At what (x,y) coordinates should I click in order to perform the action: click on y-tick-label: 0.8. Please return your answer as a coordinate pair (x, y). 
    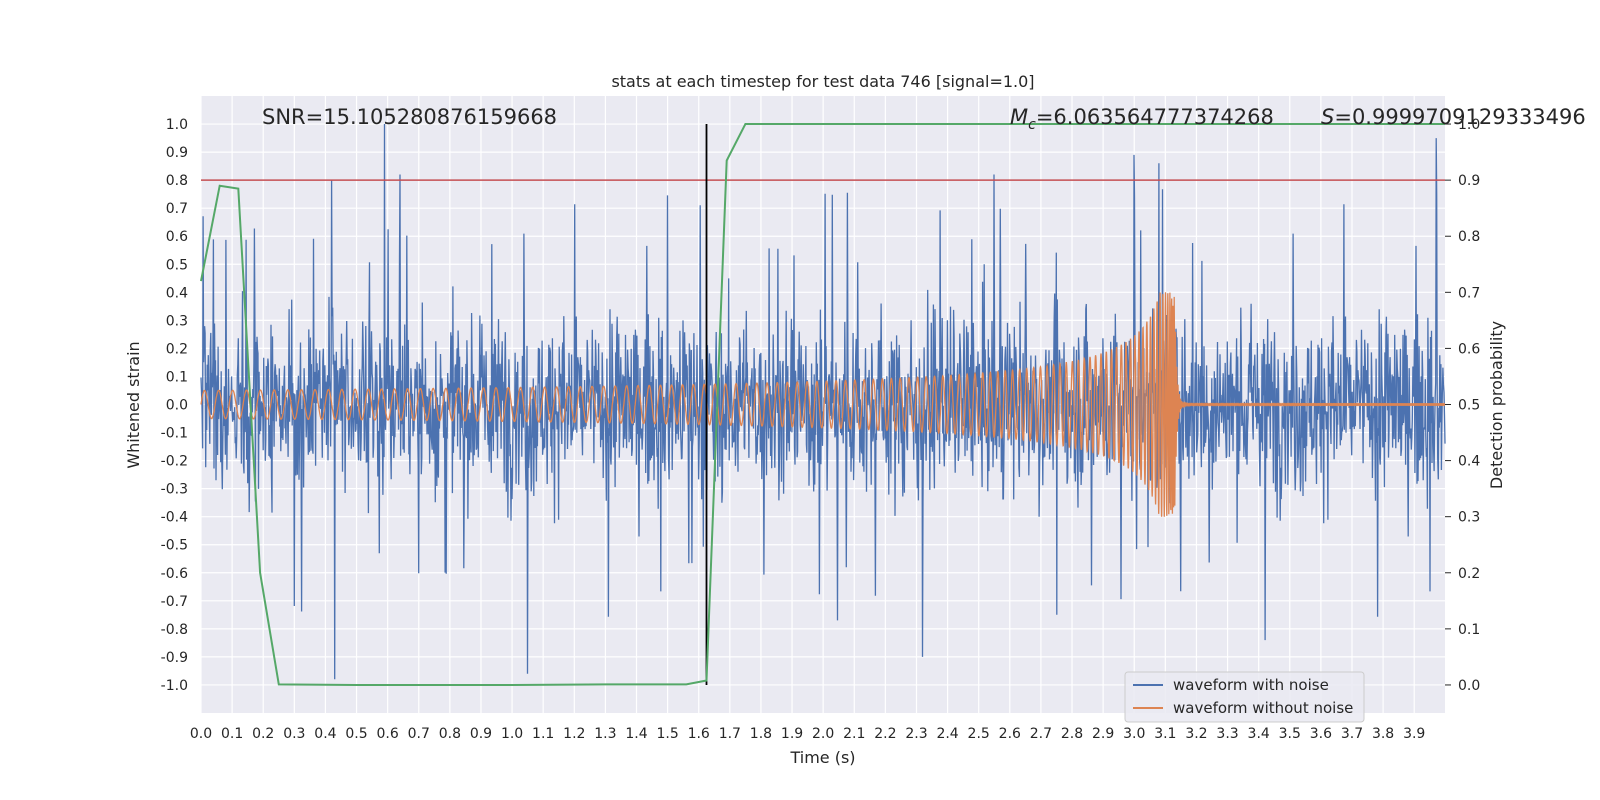
    Looking at the image, I should click on (177, 181).